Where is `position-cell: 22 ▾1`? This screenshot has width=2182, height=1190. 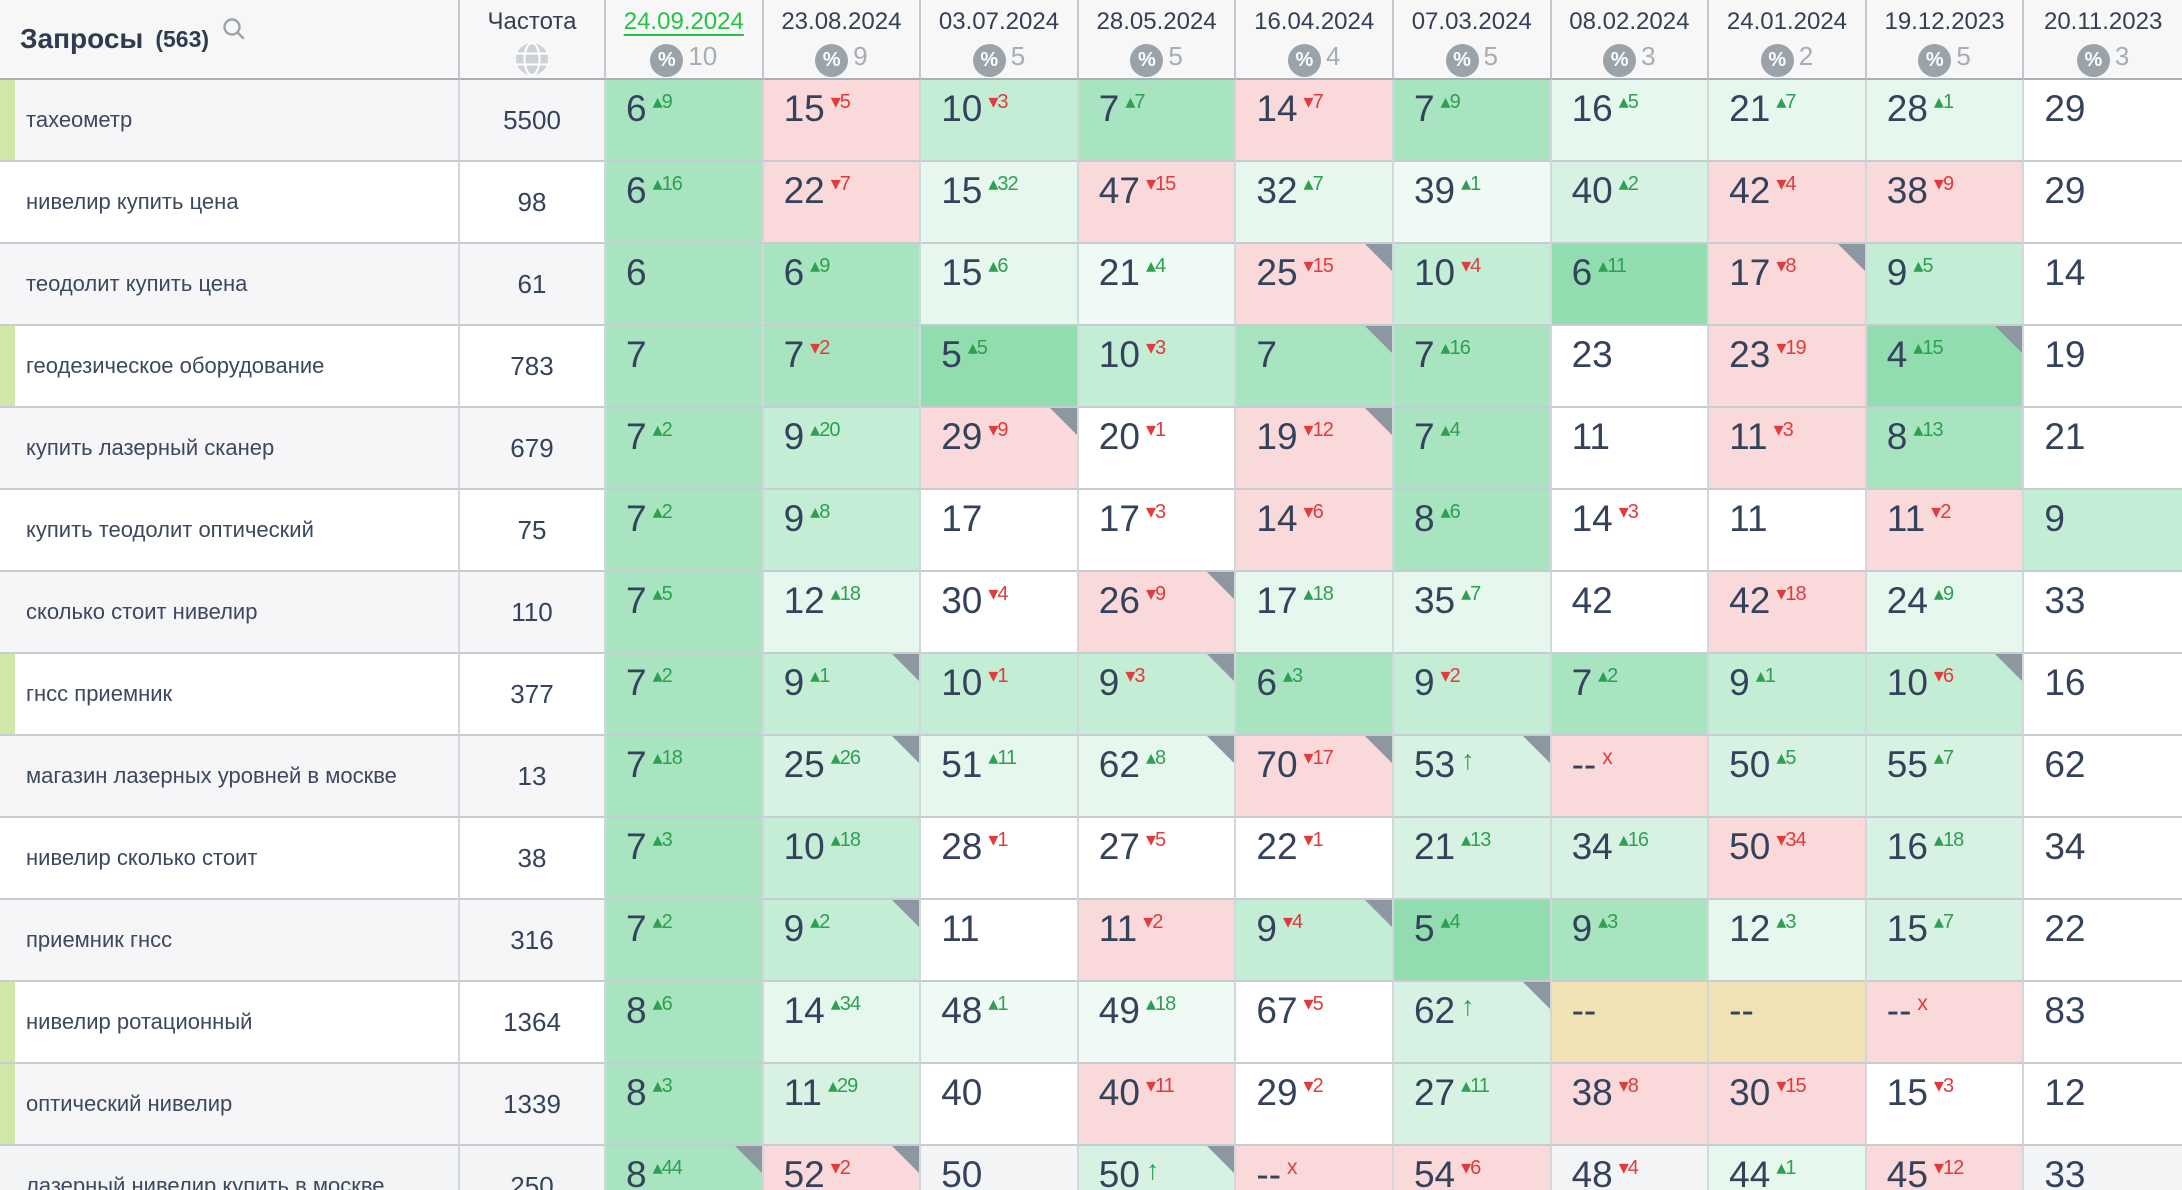
position-cell: 22 ▾1 is located at coordinates (1315, 859).